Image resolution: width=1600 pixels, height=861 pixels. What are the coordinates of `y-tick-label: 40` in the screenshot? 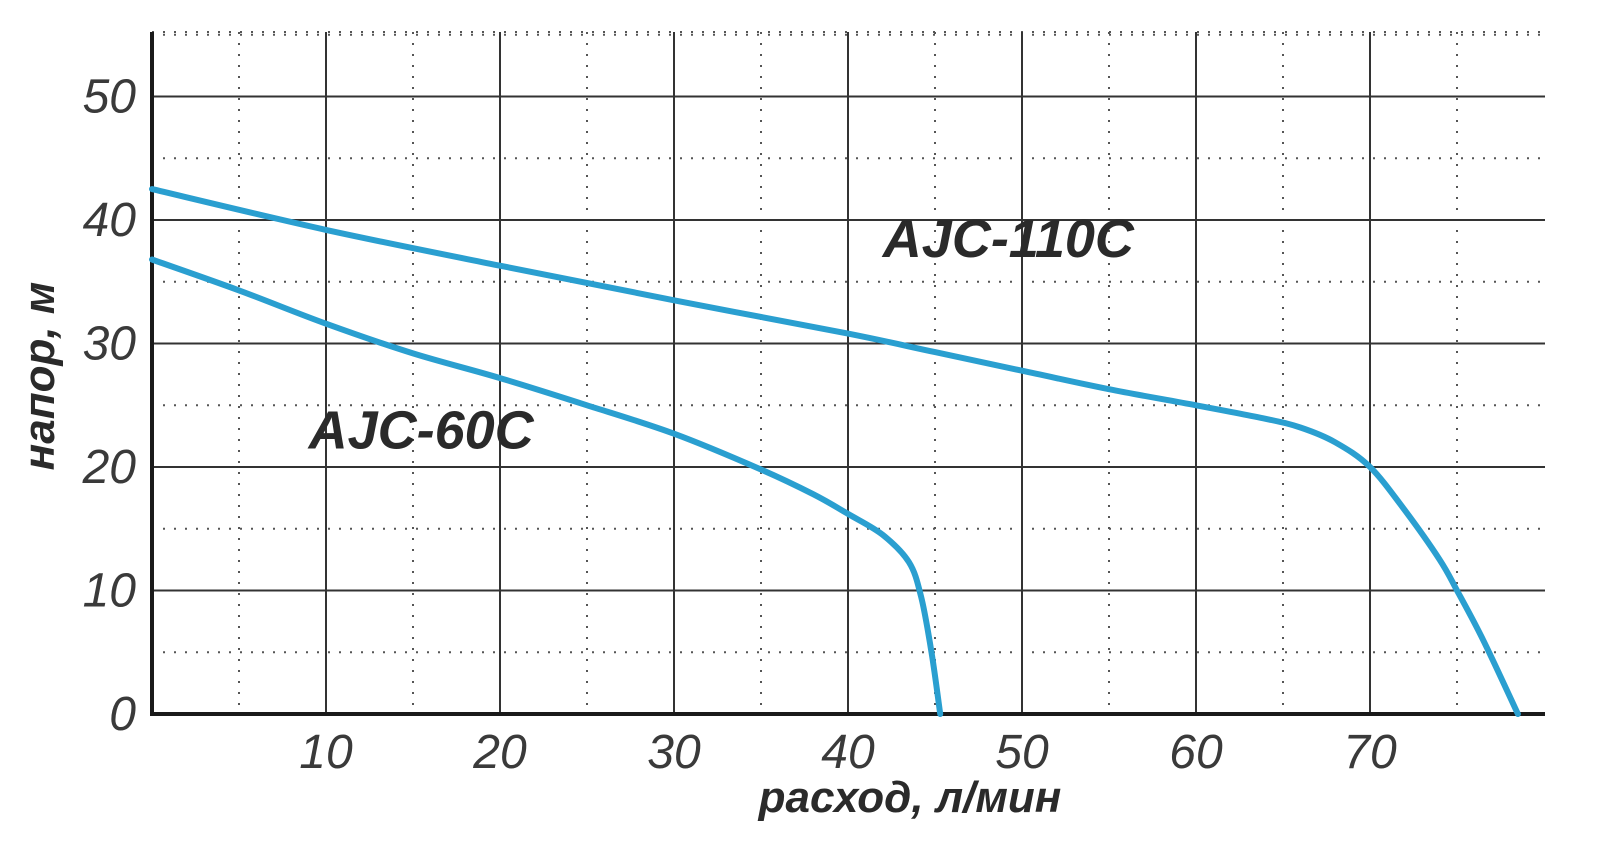 It's located at (110, 220).